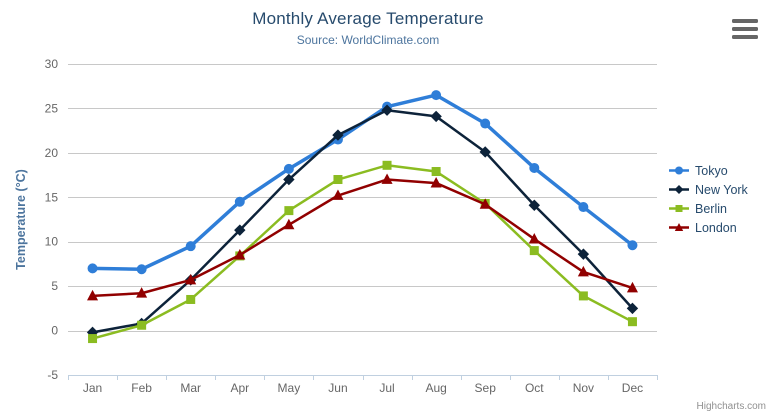 The height and width of the screenshot is (416, 769). What do you see at coordinates (21, 219) in the screenshot?
I see `y-axis-title: Temperature (°C)` at bounding box center [21, 219].